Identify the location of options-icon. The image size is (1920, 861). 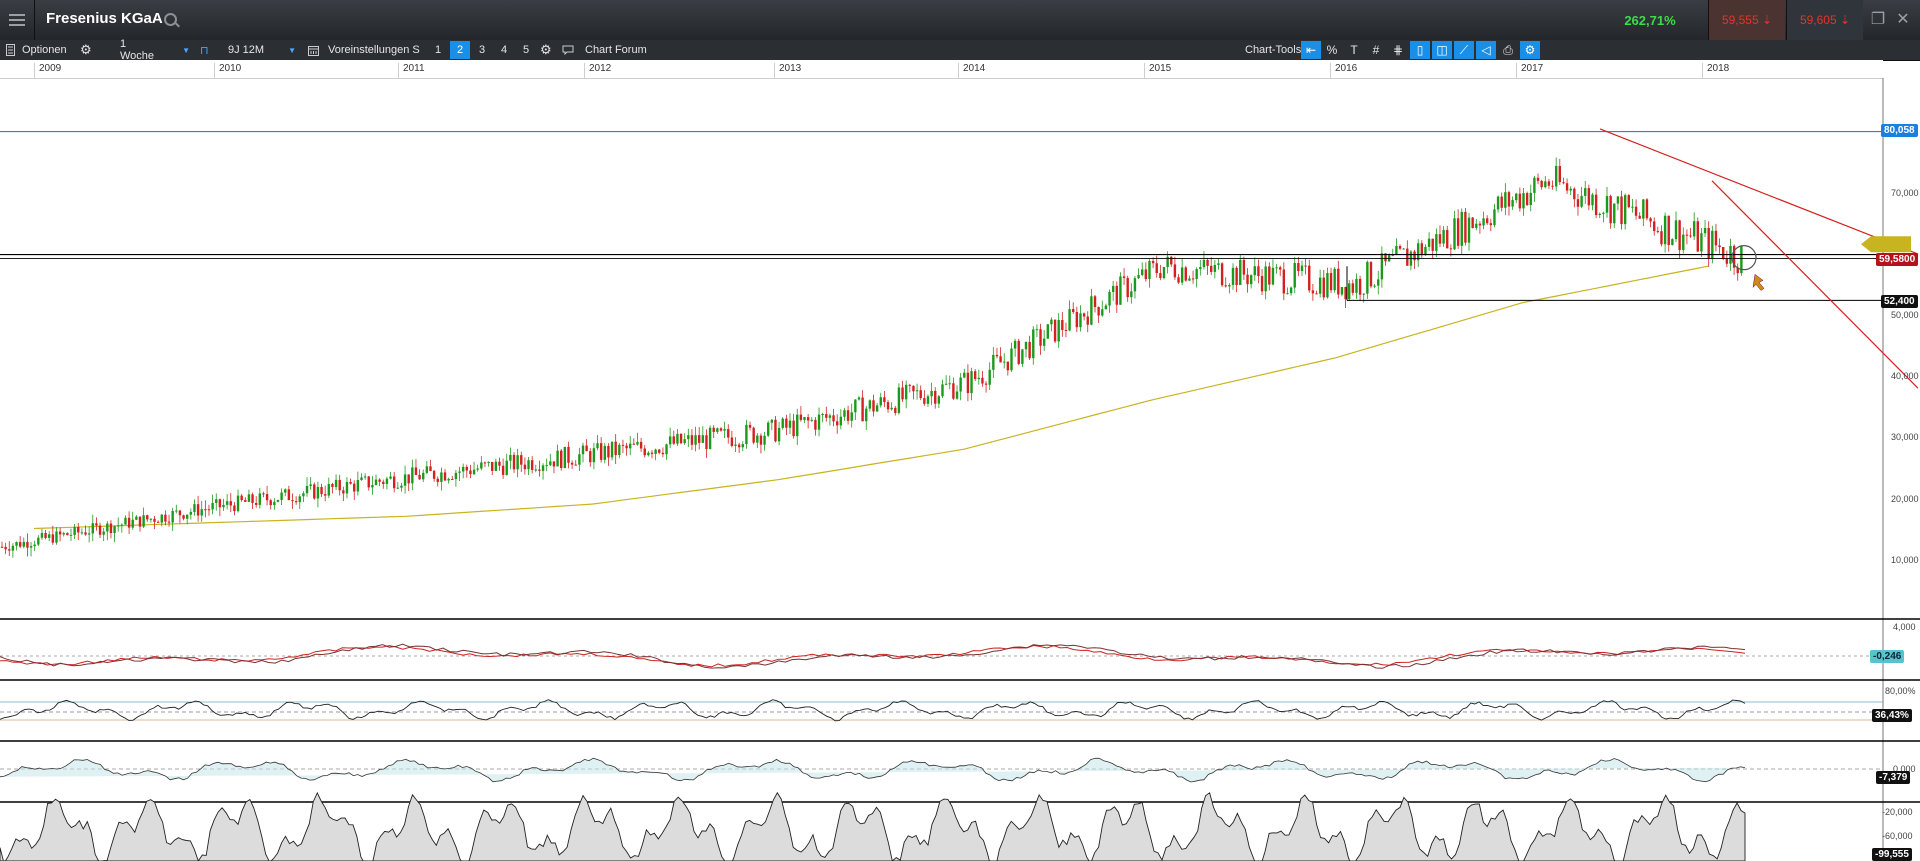
(10, 50).